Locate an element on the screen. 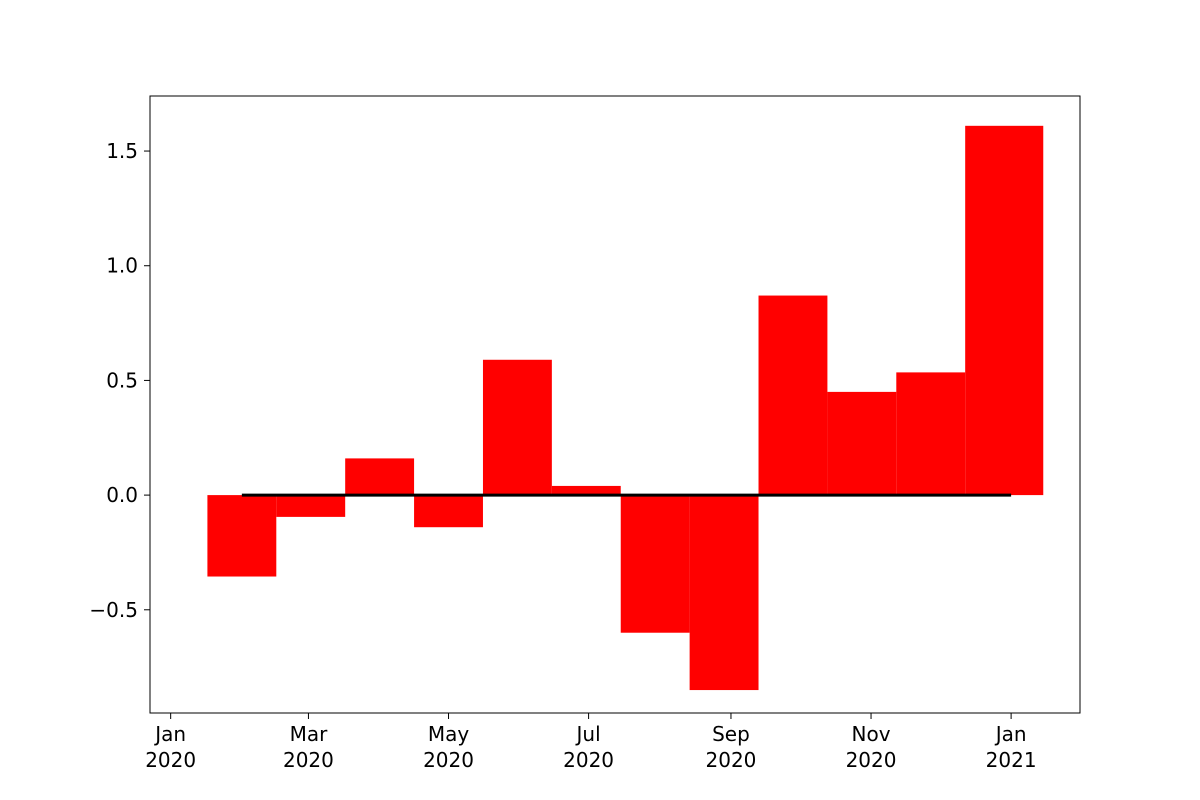 The width and height of the screenshot is (1200, 800). y-axis: −0.5 0.0 0.5 1.0 1.5 is located at coordinates (119, 380).